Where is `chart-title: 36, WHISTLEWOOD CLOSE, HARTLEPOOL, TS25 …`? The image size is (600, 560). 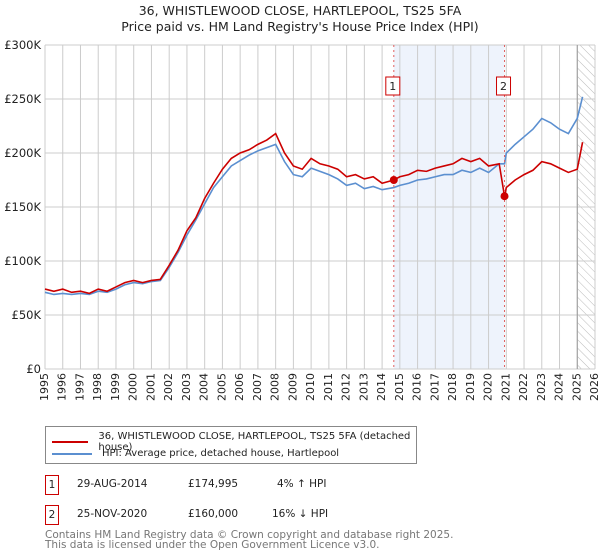 chart-title: 36, WHISTLEWOOD CLOSE, HARTLEPOOL, TS25 … is located at coordinates (300, 10).